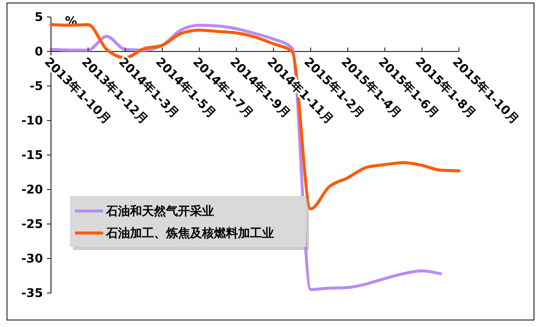 The height and width of the screenshot is (327, 545). What do you see at coordinates (189, 233) in the screenshot?
I see `legend-label: 石油加工、炼焦及核燃料加工业` at bounding box center [189, 233].